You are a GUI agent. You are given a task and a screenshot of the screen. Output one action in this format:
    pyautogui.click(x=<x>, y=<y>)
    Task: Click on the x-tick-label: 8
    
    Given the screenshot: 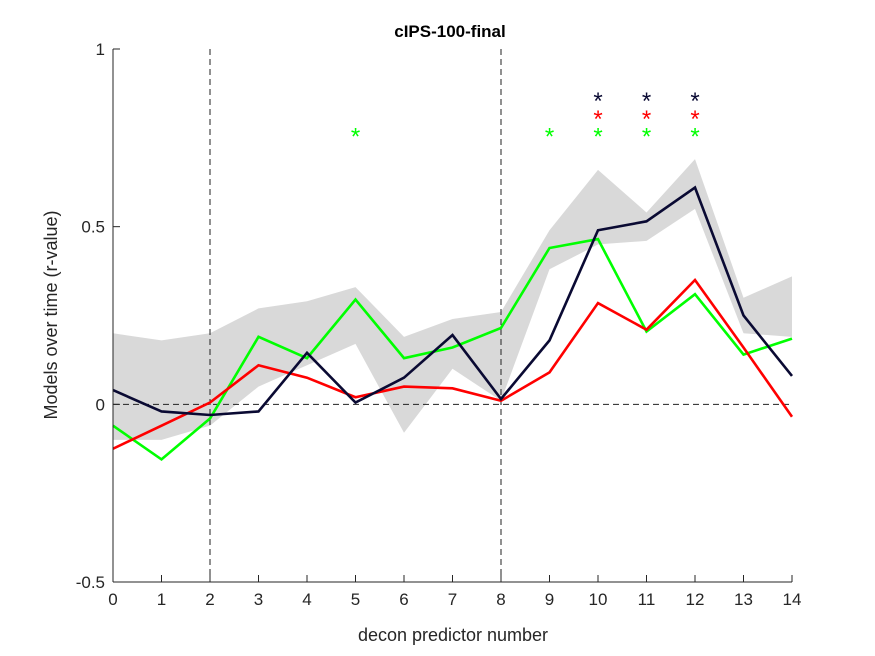 What is the action you would take?
    pyautogui.click(x=500, y=599)
    